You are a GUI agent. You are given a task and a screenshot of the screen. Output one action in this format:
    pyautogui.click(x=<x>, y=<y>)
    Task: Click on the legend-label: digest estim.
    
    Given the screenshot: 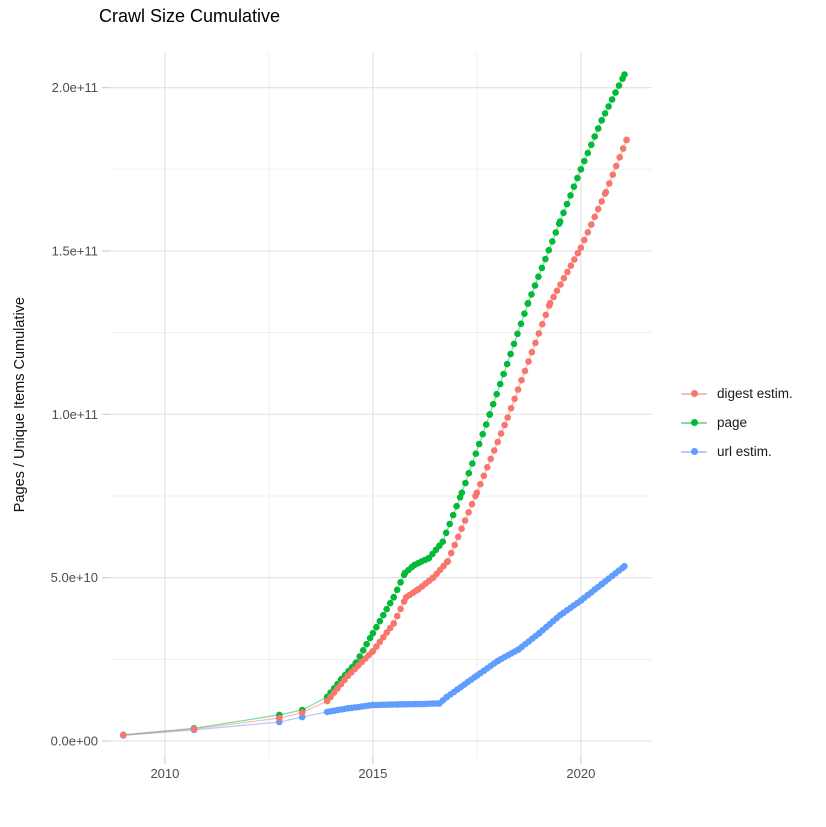 What is the action you would take?
    pyautogui.click(x=755, y=393)
    